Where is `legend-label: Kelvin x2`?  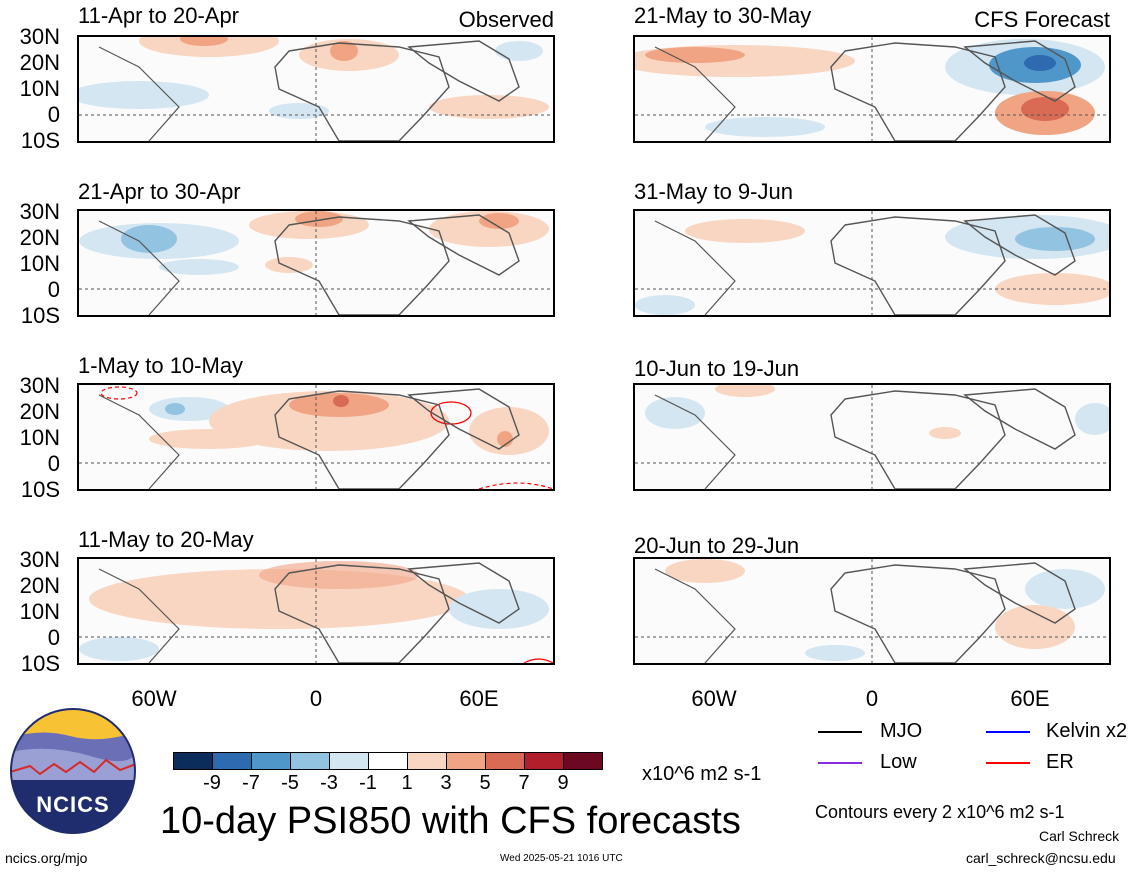
legend-label: Kelvin x2 is located at coordinates (1087, 731).